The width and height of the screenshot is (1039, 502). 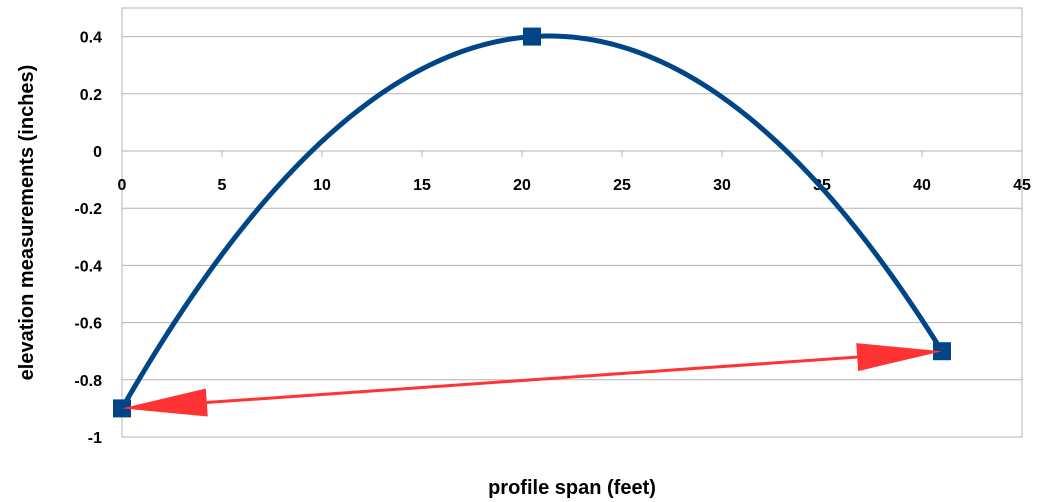 I want to click on y-tick-label: 0.4, so click(x=91, y=38).